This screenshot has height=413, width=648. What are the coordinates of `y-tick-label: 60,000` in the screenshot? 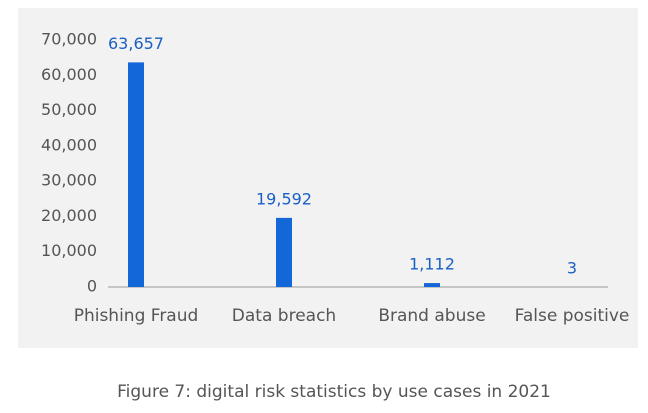 It's located at (69, 74).